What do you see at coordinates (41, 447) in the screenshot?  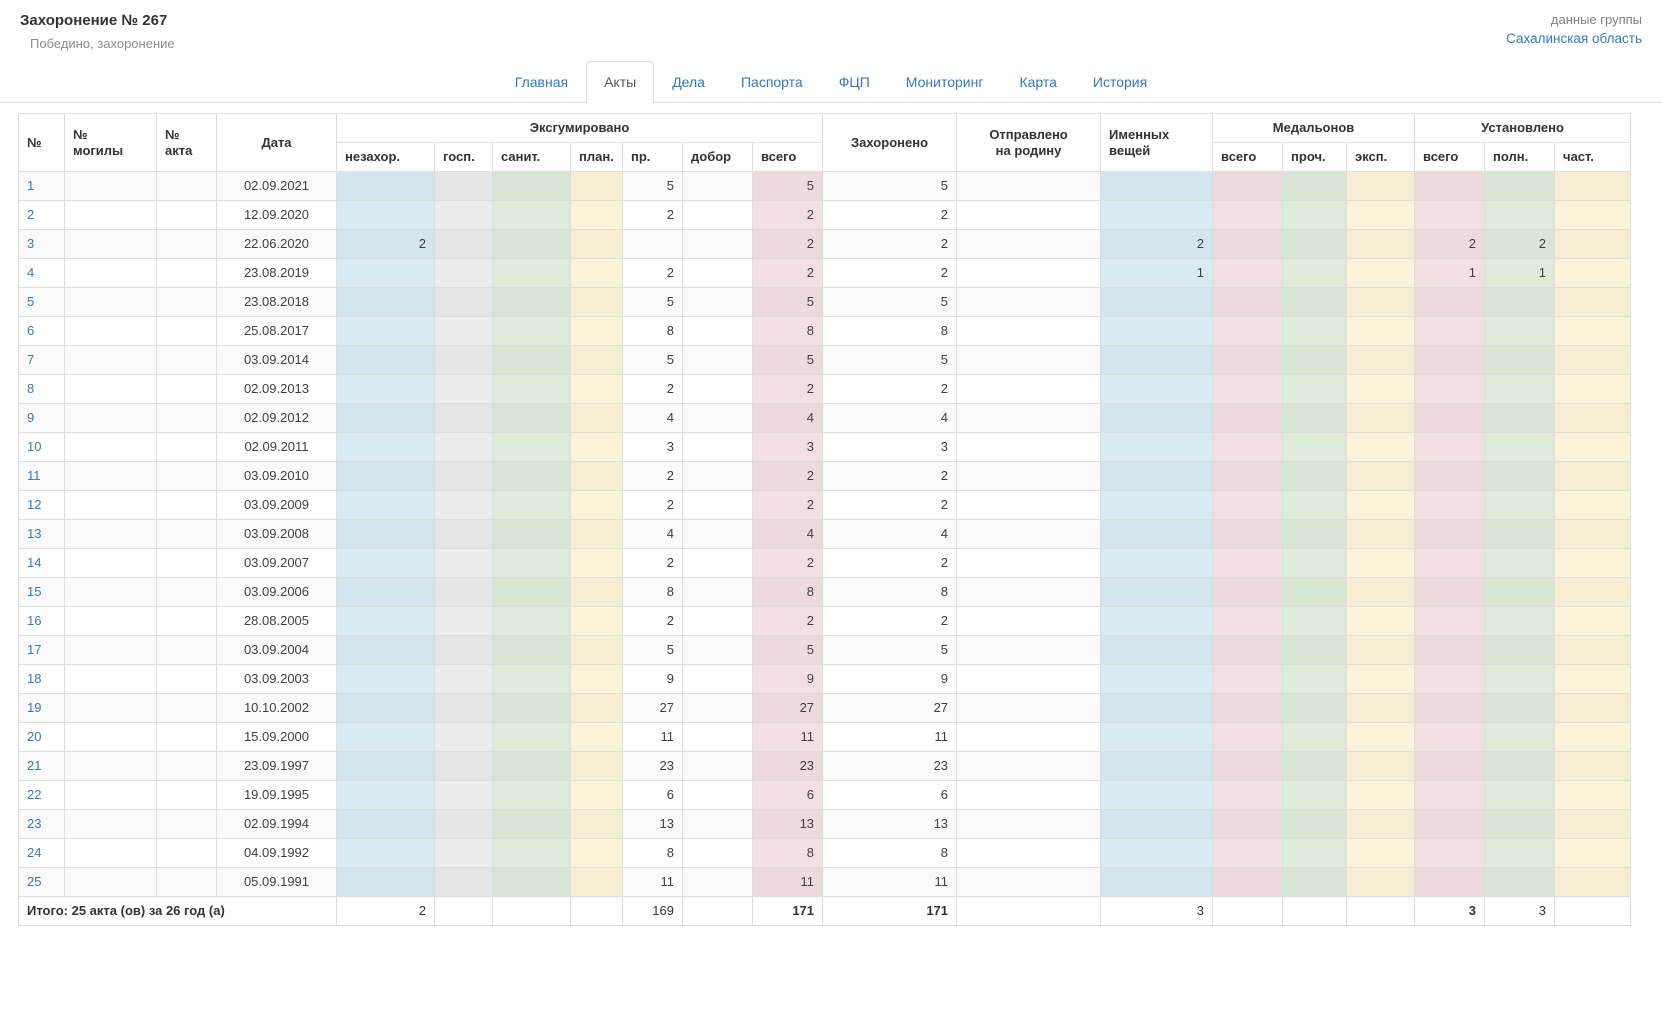 I see `cell-n: 10` at bounding box center [41, 447].